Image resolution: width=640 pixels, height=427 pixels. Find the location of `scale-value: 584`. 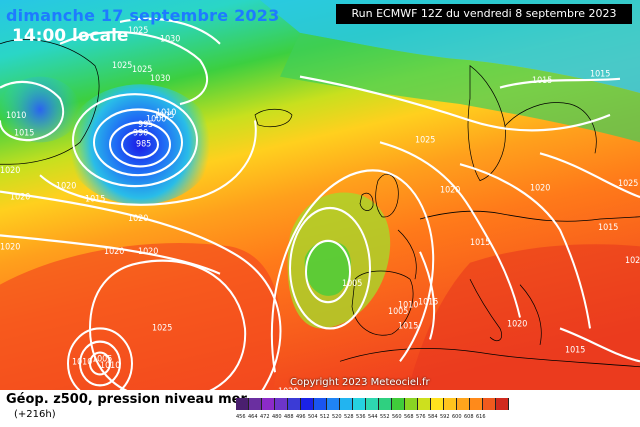

scale-value: 584 is located at coordinates (433, 417).